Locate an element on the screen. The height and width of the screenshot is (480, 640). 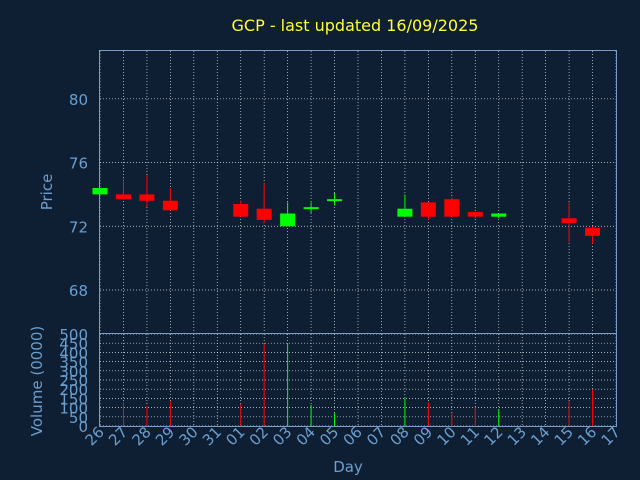
price-tick-label: 72 is located at coordinates (78, 227).